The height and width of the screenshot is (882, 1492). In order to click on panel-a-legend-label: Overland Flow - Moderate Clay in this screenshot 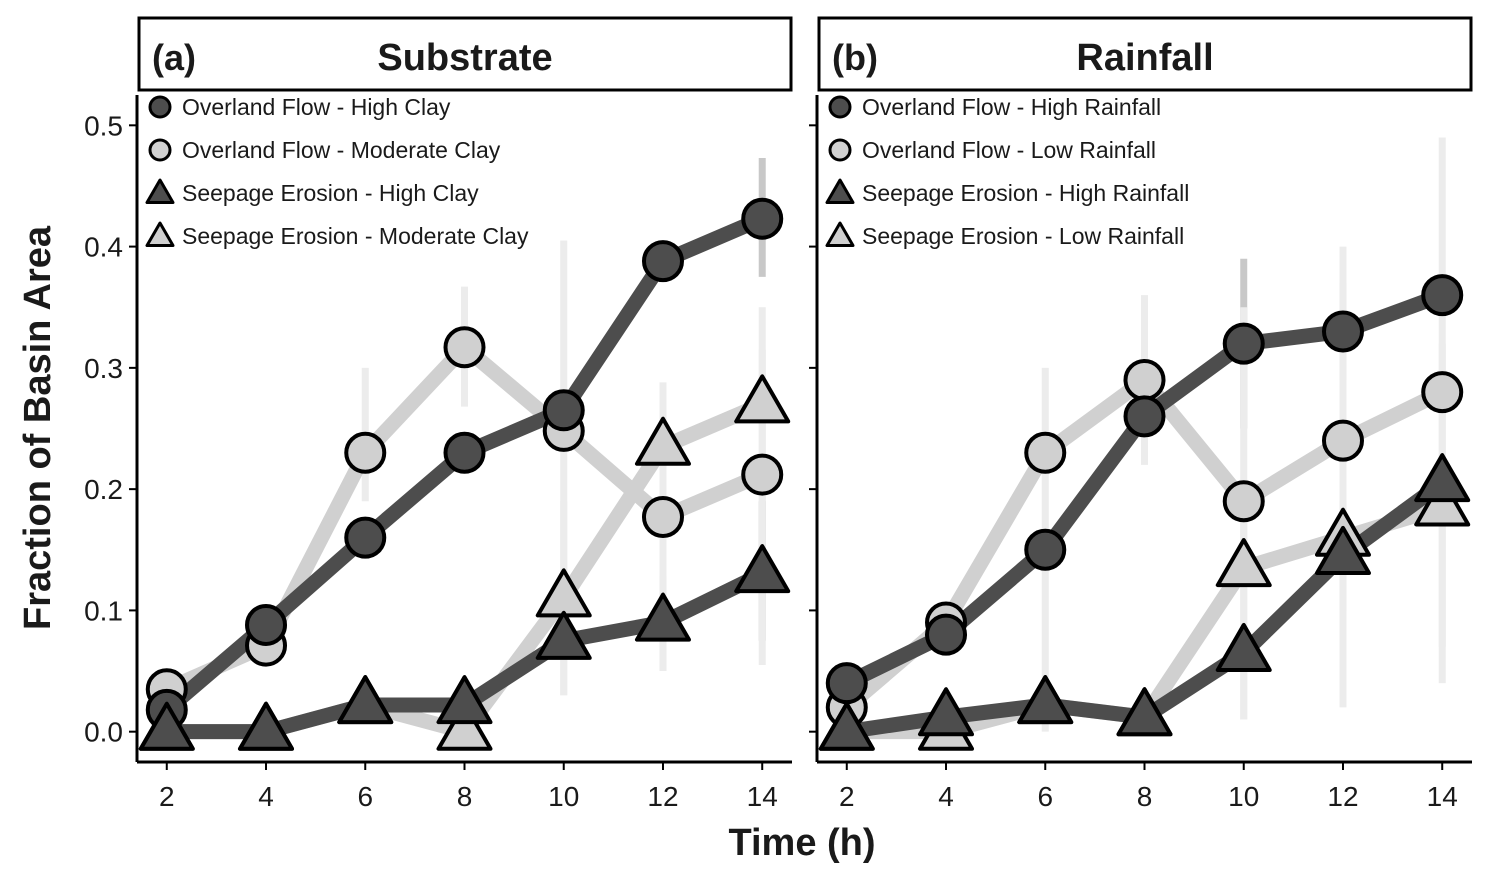, I will do `click(341, 150)`.